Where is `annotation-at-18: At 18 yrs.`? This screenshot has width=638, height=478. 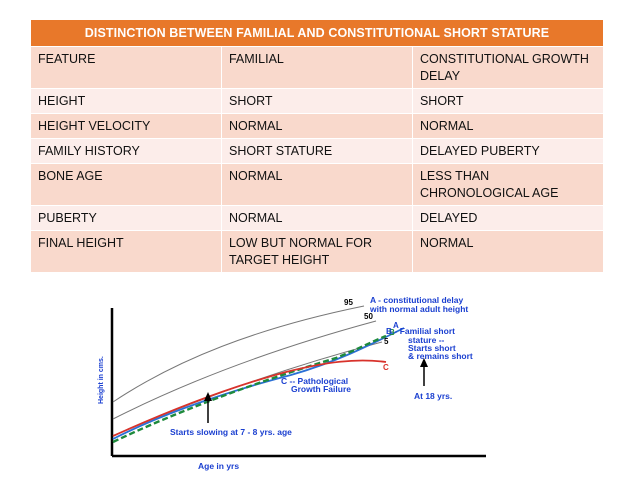
annotation-at-18: At 18 yrs. is located at coordinates (433, 396).